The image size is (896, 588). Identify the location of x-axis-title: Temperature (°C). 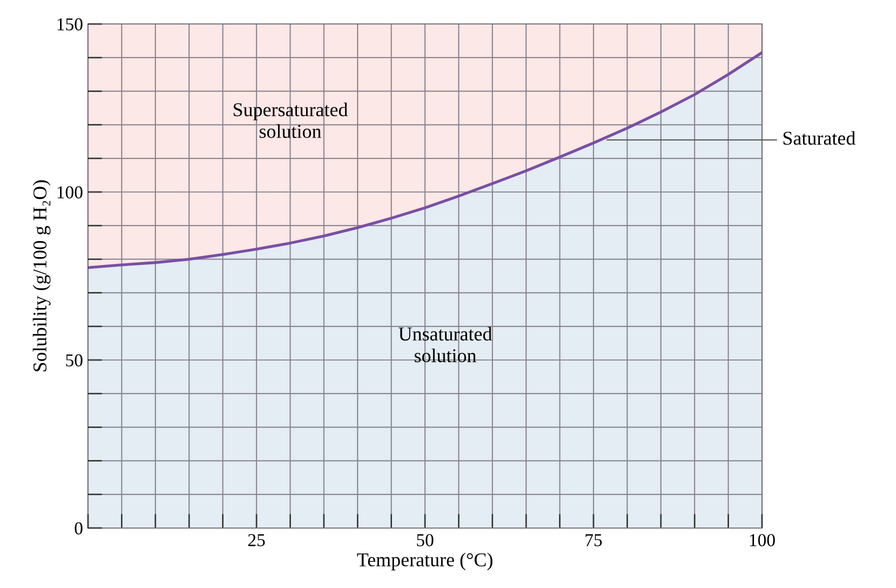
(424, 561).